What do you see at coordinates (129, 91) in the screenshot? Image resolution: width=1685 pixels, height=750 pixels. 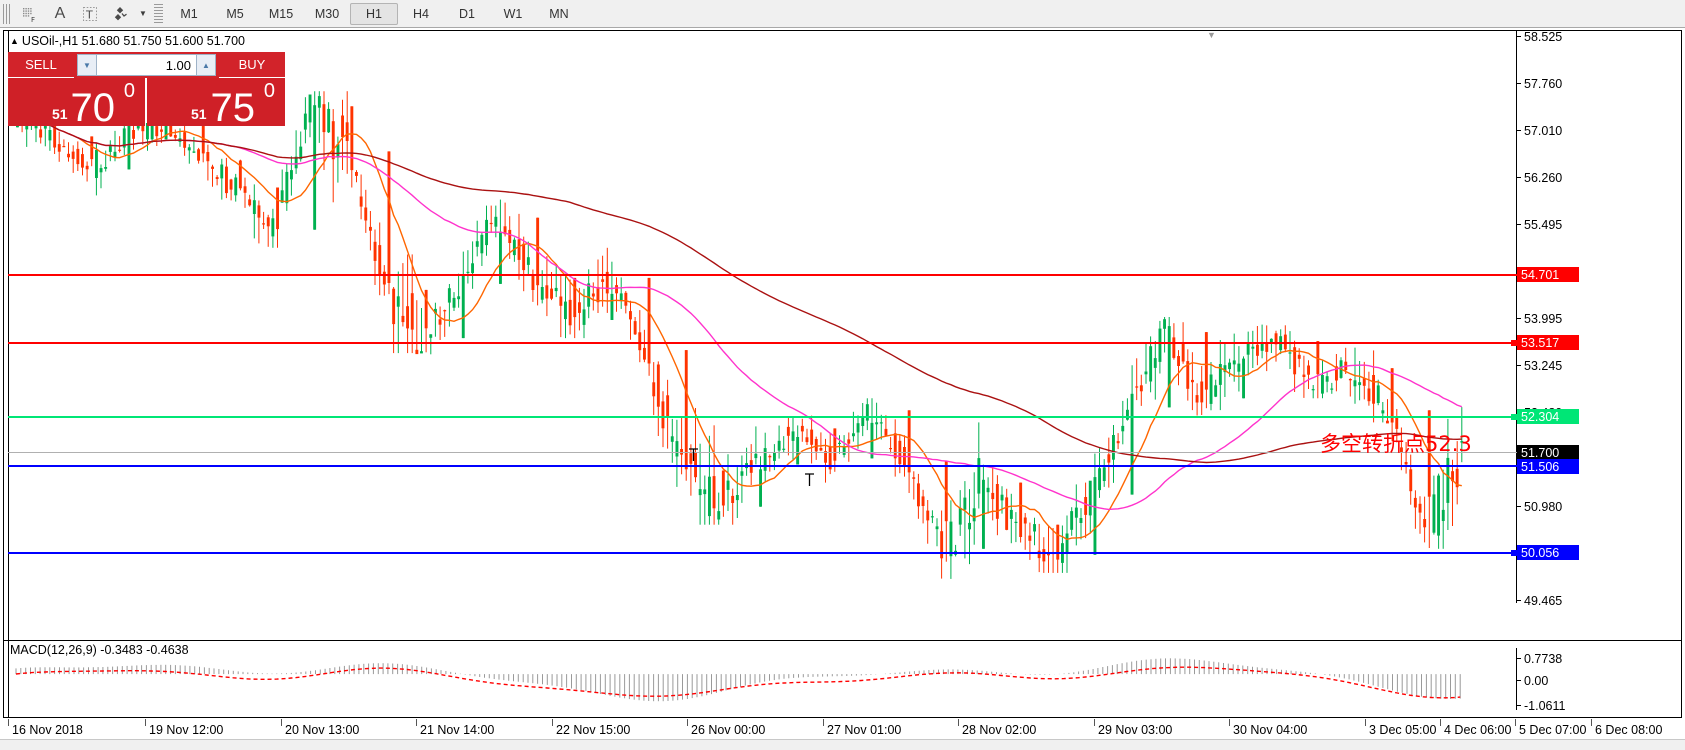 I see `sell-price-fraction: 0` at bounding box center [129, 91].